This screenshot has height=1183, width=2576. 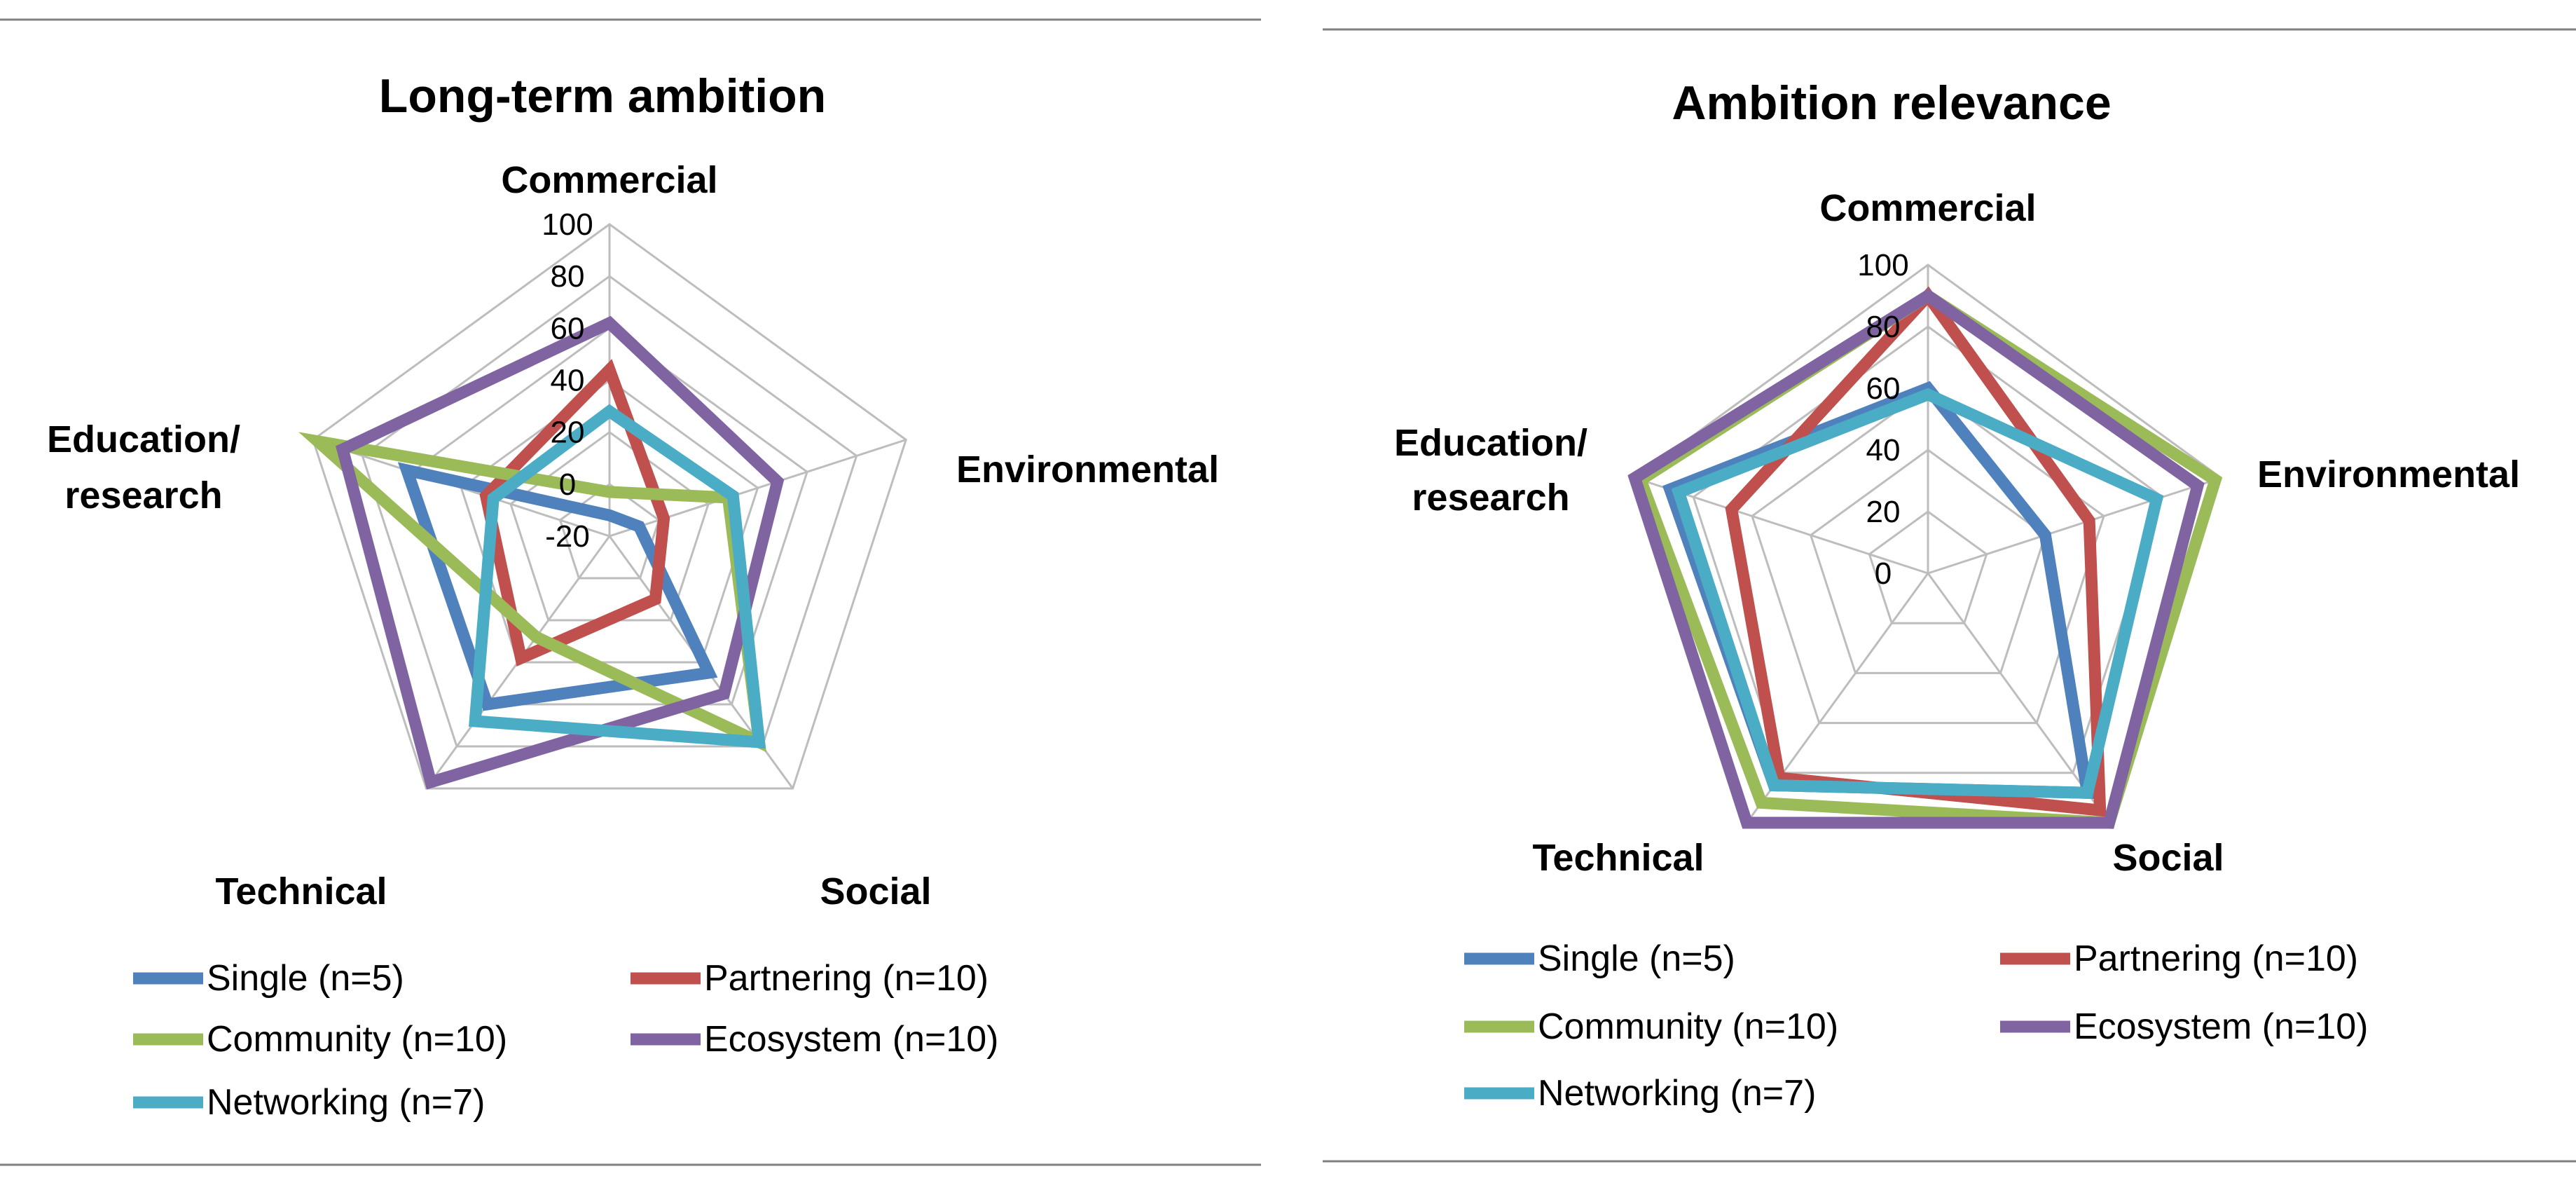 What do you see at coordinates (1882, 419) in the screenshot?
I see `tick-labels: 0 20 40 60 80 100` at bounding box center [1882, 419].